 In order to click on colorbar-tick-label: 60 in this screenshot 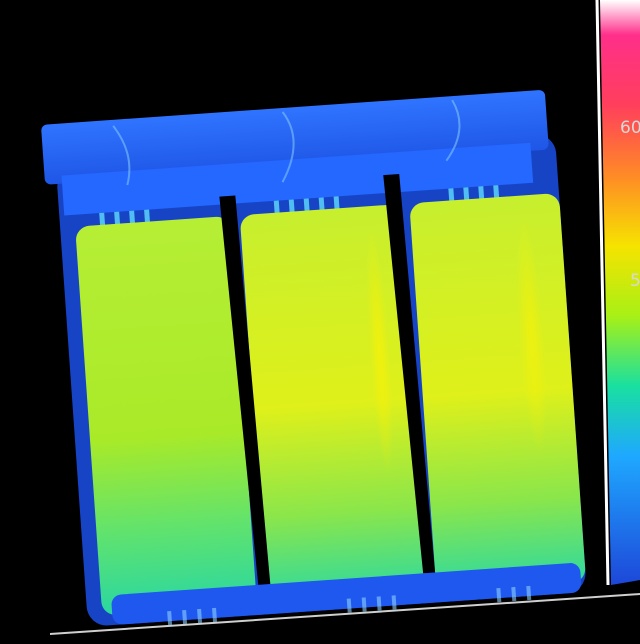, I will do `click(630, 128)`.